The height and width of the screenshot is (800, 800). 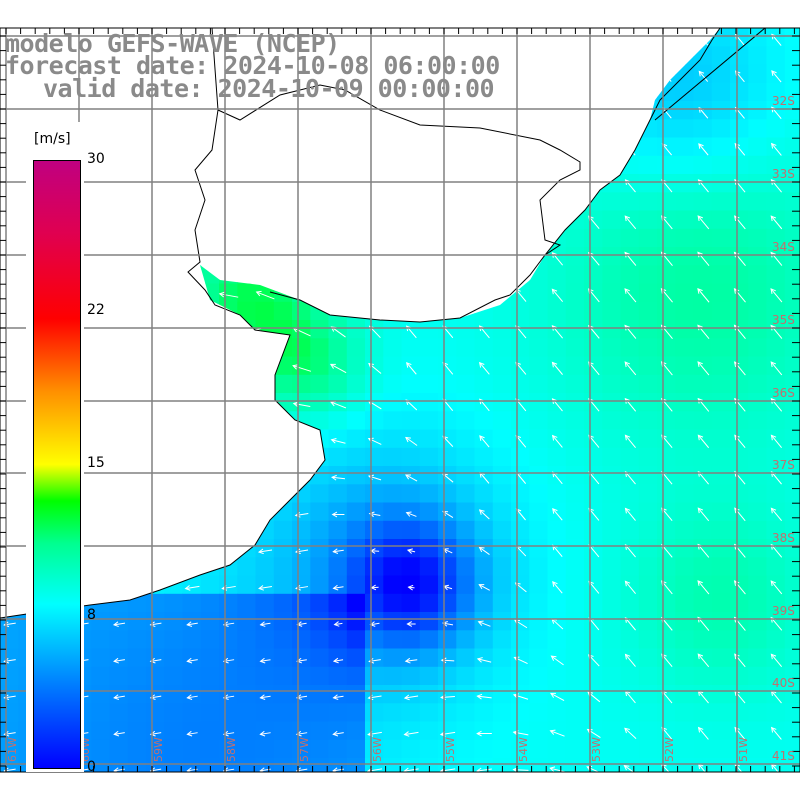 I want to click on longitude-label: 58W, so click(x=231, y=749).